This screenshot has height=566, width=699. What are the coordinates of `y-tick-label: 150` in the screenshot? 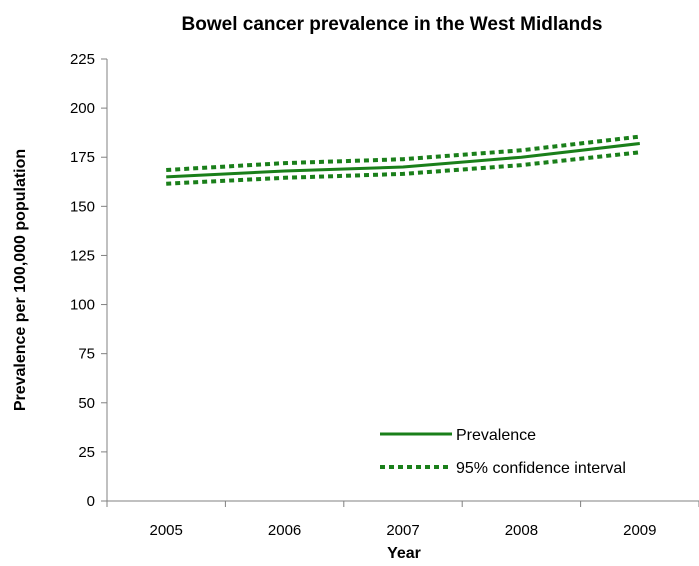 It's located at (82, 206).